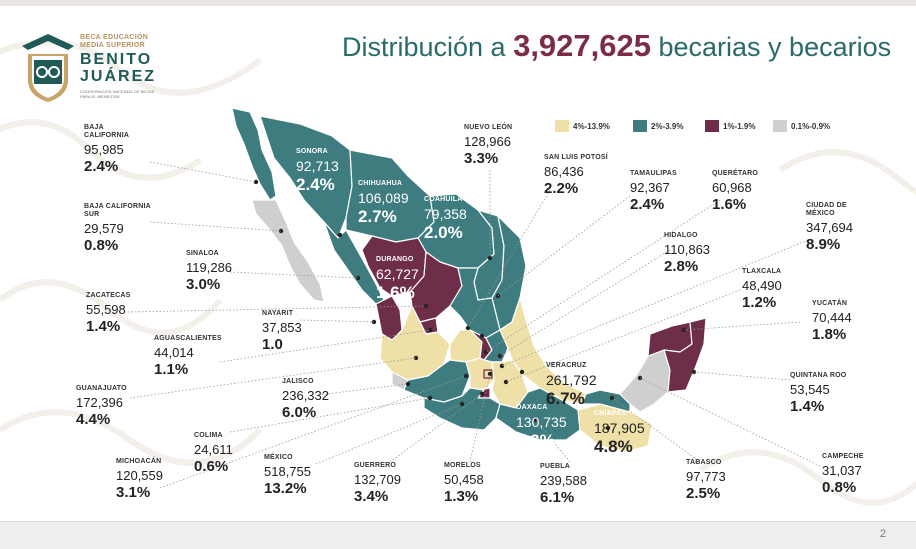  What do you see at coordinates (458, 535) in the screenshot?
I see `bottom-bar: 2` at bounding box center [458, 535].